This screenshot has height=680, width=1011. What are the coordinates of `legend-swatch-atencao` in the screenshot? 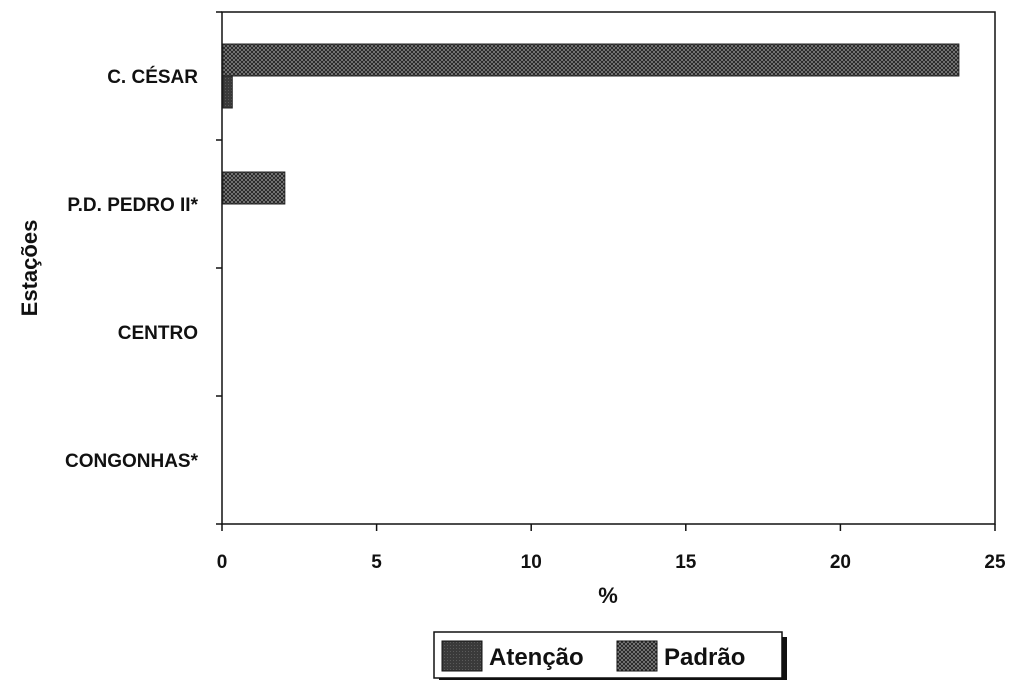 It's located at (462, 656).